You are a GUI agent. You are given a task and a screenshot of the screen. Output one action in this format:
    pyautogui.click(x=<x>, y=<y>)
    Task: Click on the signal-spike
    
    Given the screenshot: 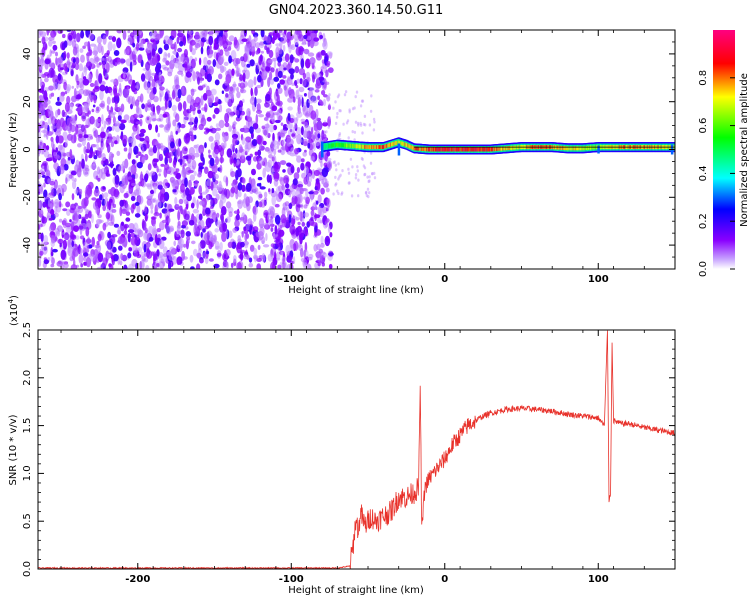 What is the action you would take?
    pyautogui.click(x=598, y=149)
    